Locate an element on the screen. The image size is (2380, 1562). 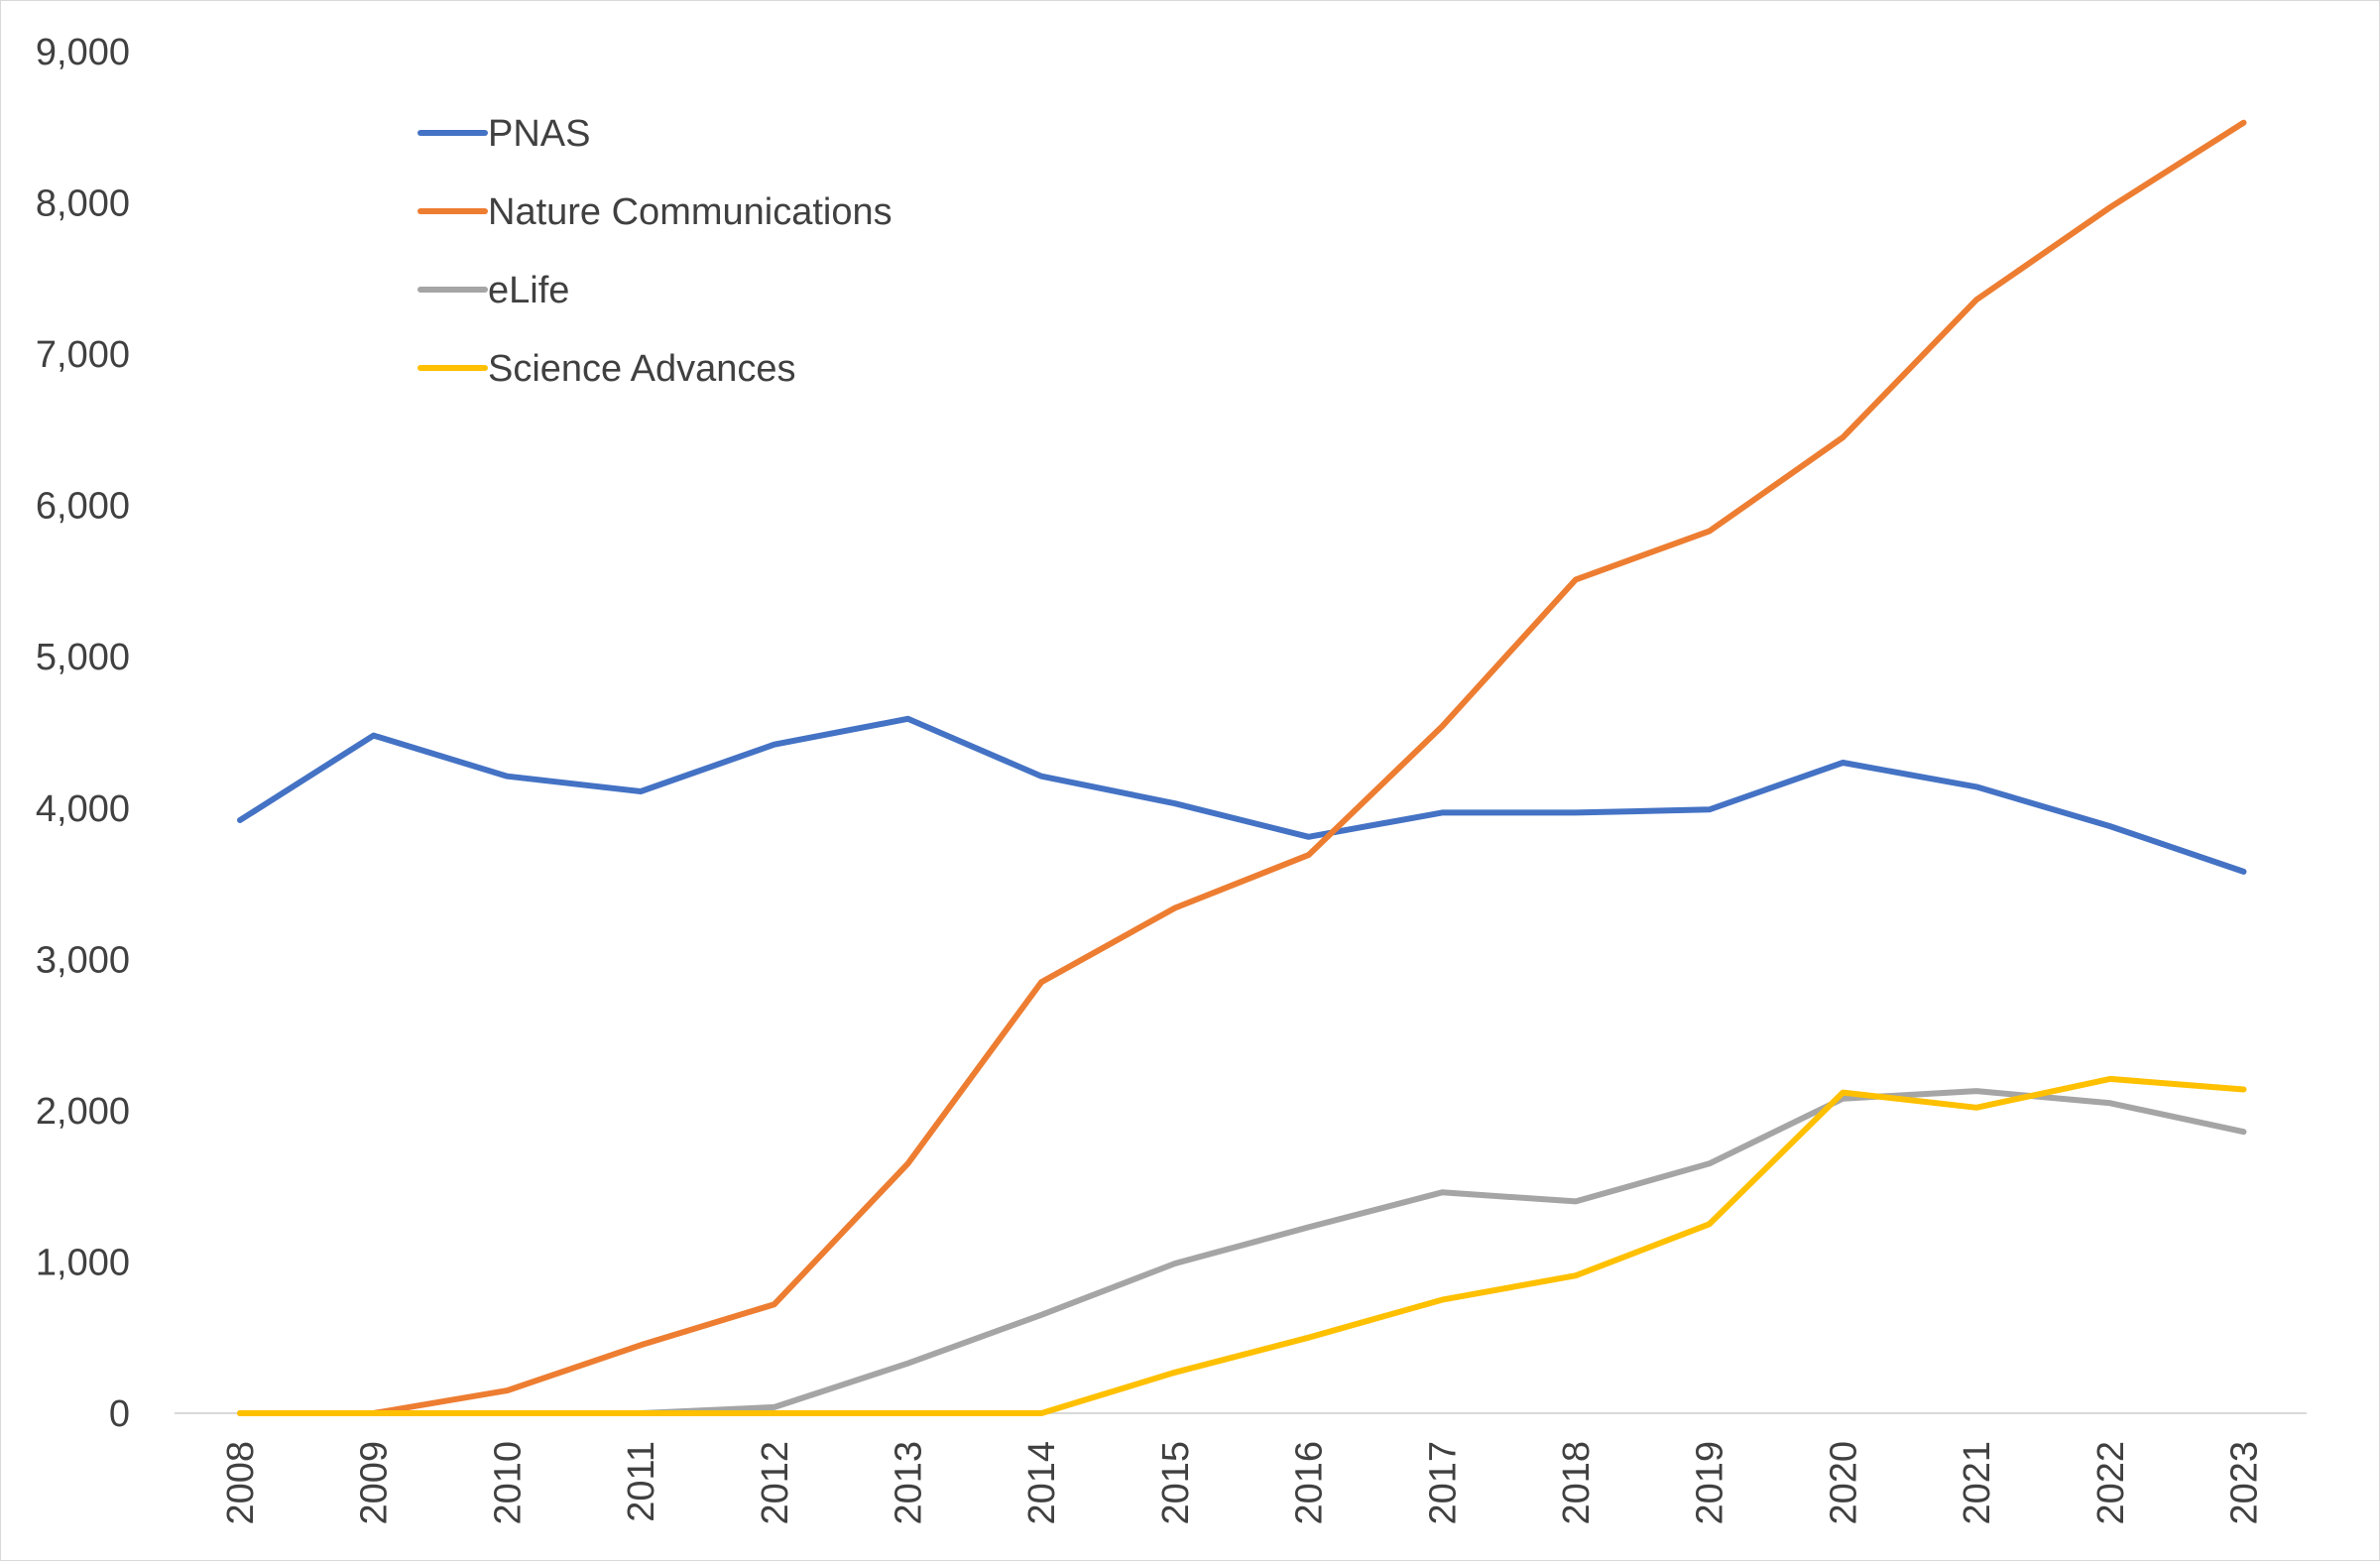
x-tick-label: 2019 is located at coordinates (1710, 1483).